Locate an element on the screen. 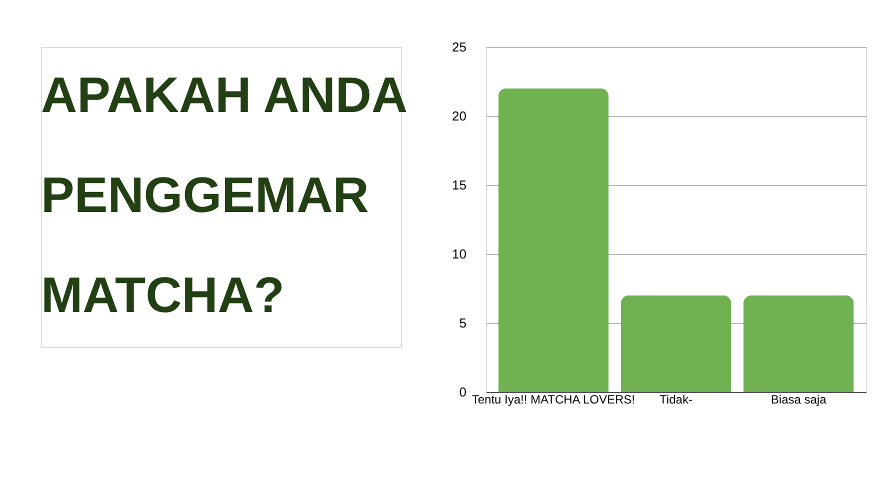 The width and height of the screenshot is (882, 496). y-tick-label: 25 is located at coordinates (459, 47).